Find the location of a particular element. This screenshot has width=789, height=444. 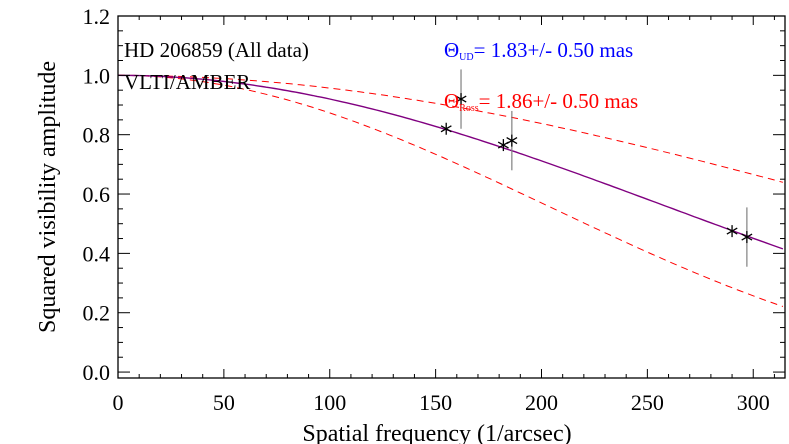

x-axis-label: Spatial frequency (1/arcsec) is located at coordinates (436, 432).